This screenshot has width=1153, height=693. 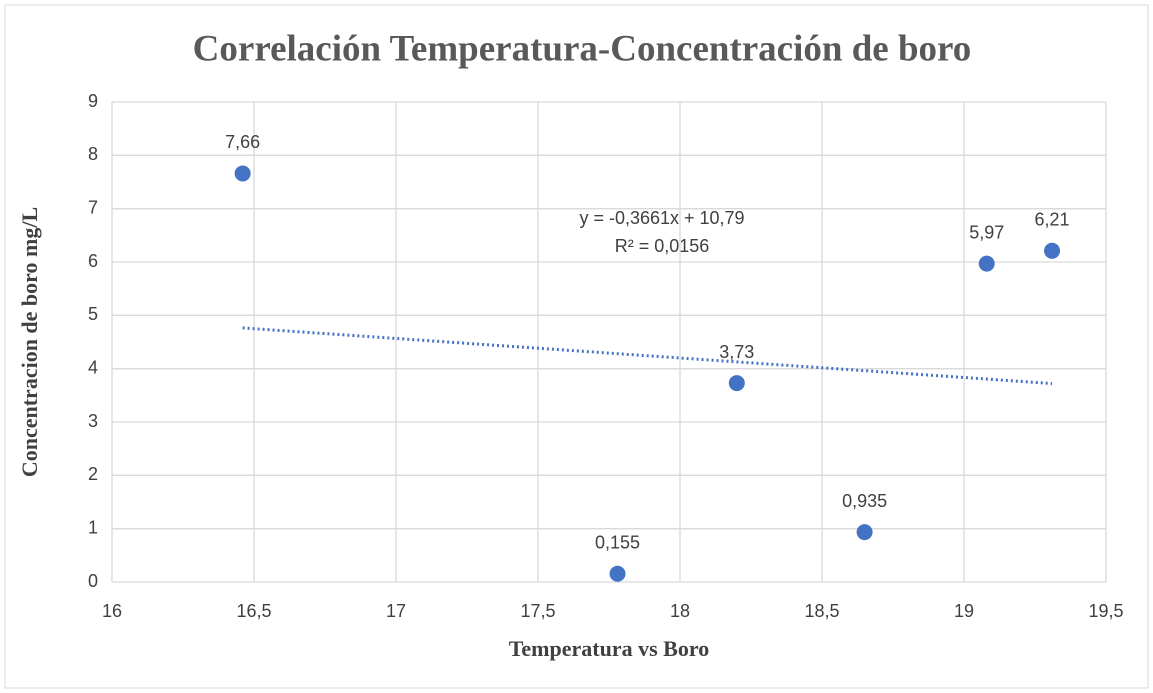 What do you see at coordinates (986, 232) in the screenshot?
I see `data-label: 5,97` at bounding box center [986, 232].